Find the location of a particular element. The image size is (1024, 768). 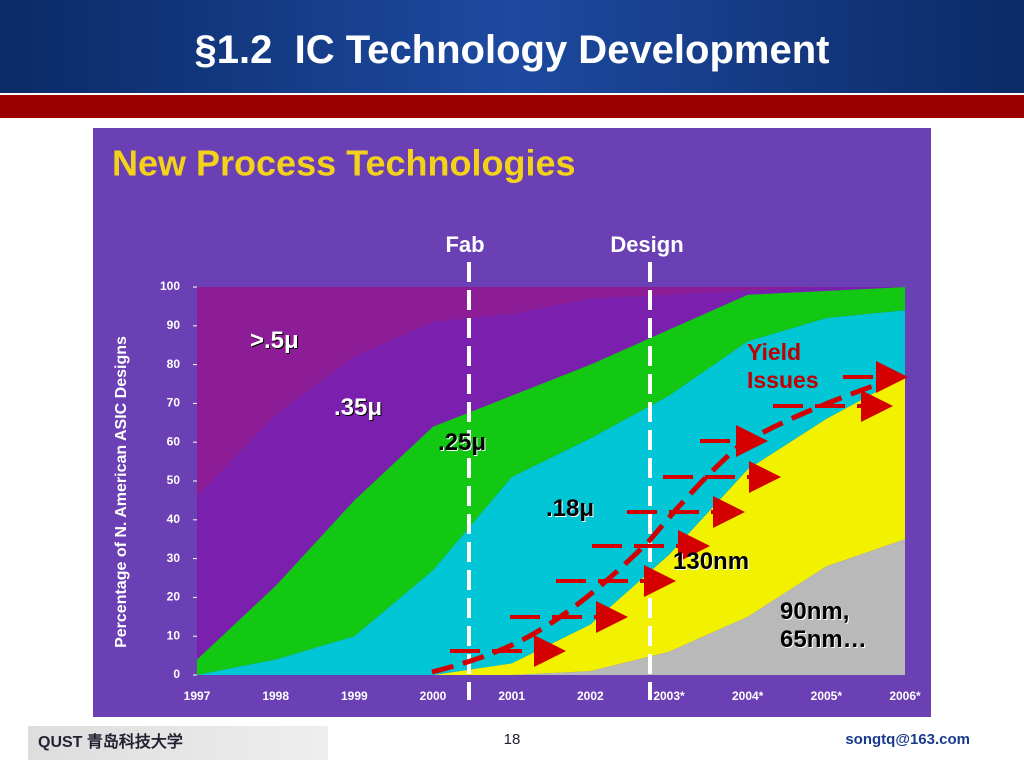

annotation: Fab is located at coordinates (464, 244).